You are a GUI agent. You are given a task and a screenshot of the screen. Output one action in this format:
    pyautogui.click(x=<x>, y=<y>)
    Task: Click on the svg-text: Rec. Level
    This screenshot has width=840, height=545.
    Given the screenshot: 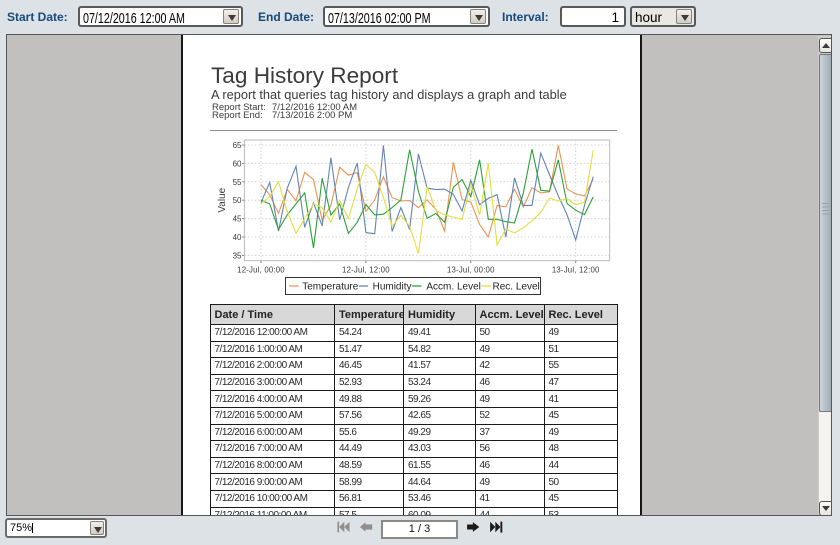 What is the action you would take?
    pyautogui.click(x=516, y=287)
    